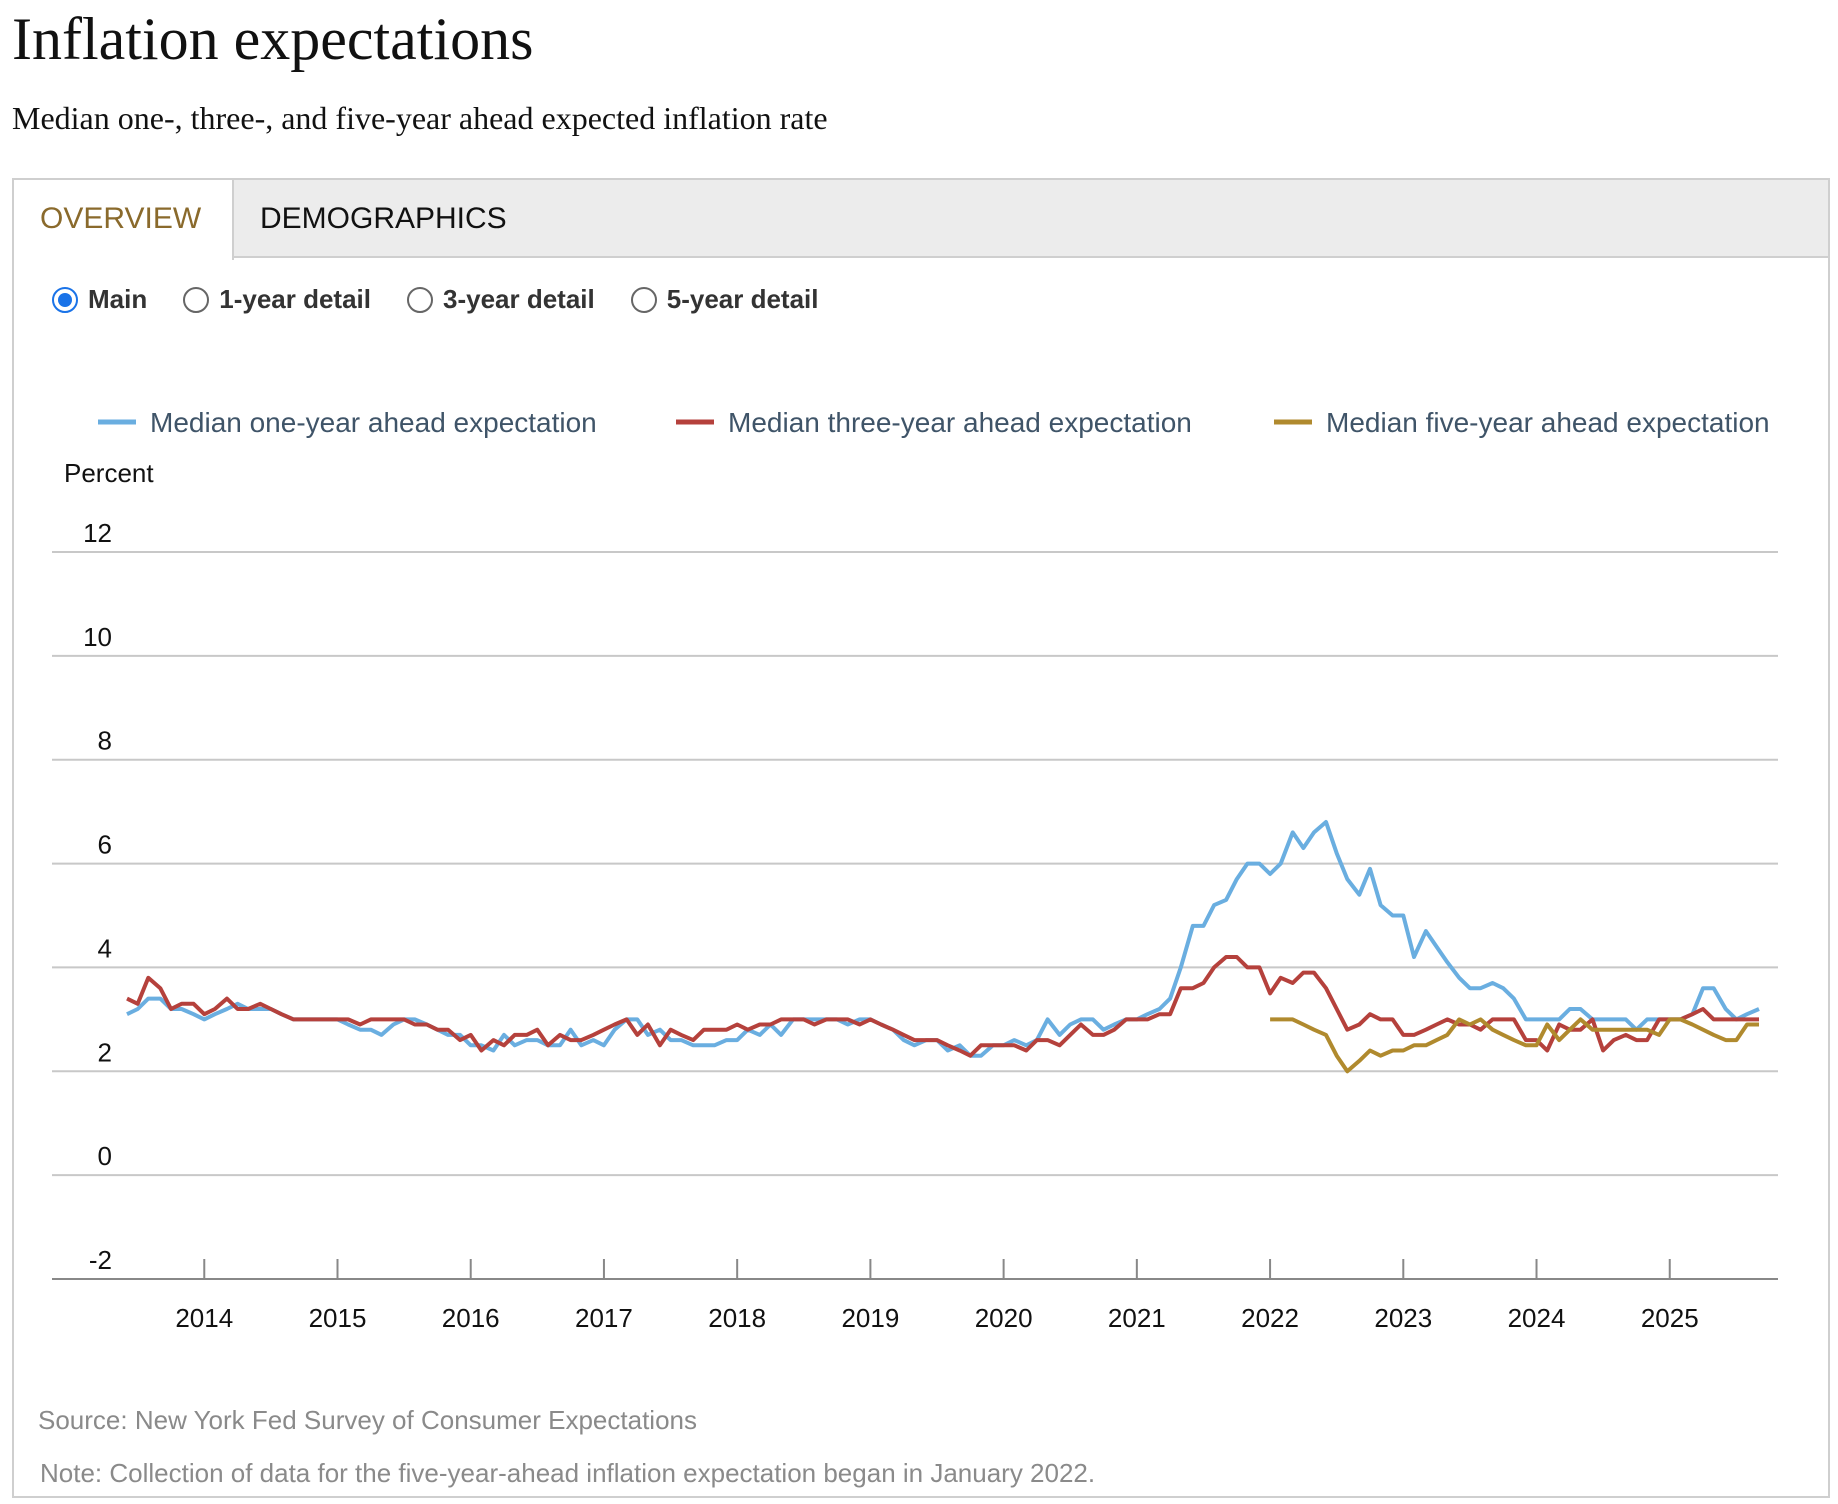 Image resolution: width=1838 pixels, height=1504 pixels. Describe the element at coordinates (105, 948) in the screenshot. I see `y-tick-label: 4` at that location.